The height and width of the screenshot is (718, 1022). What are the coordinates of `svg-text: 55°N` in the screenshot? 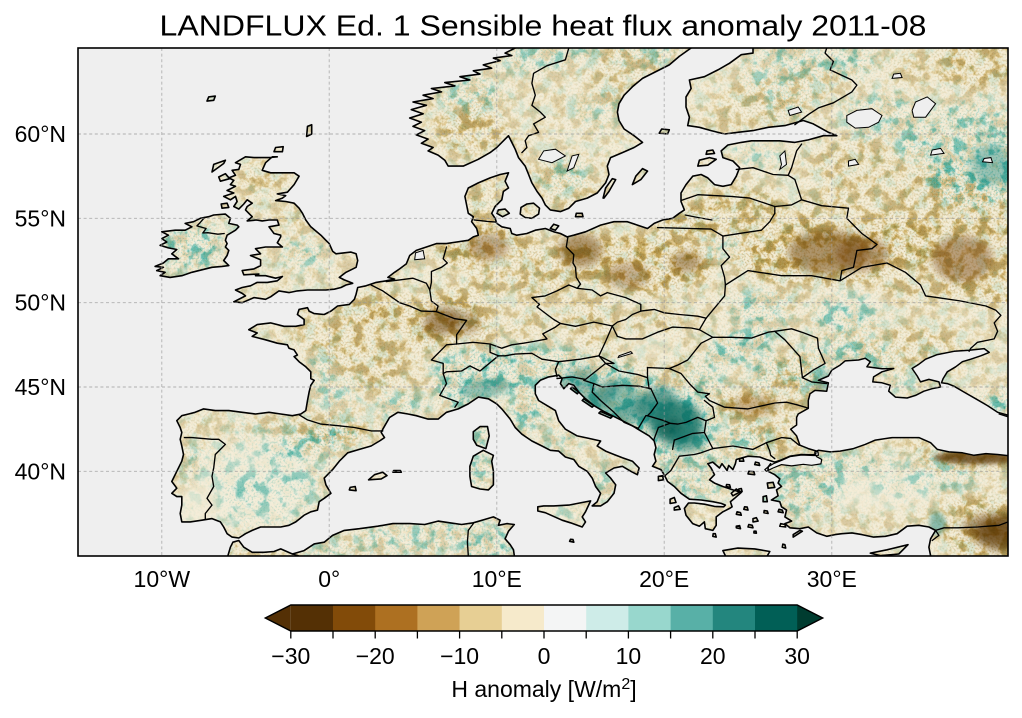 It's located at (40, 218).